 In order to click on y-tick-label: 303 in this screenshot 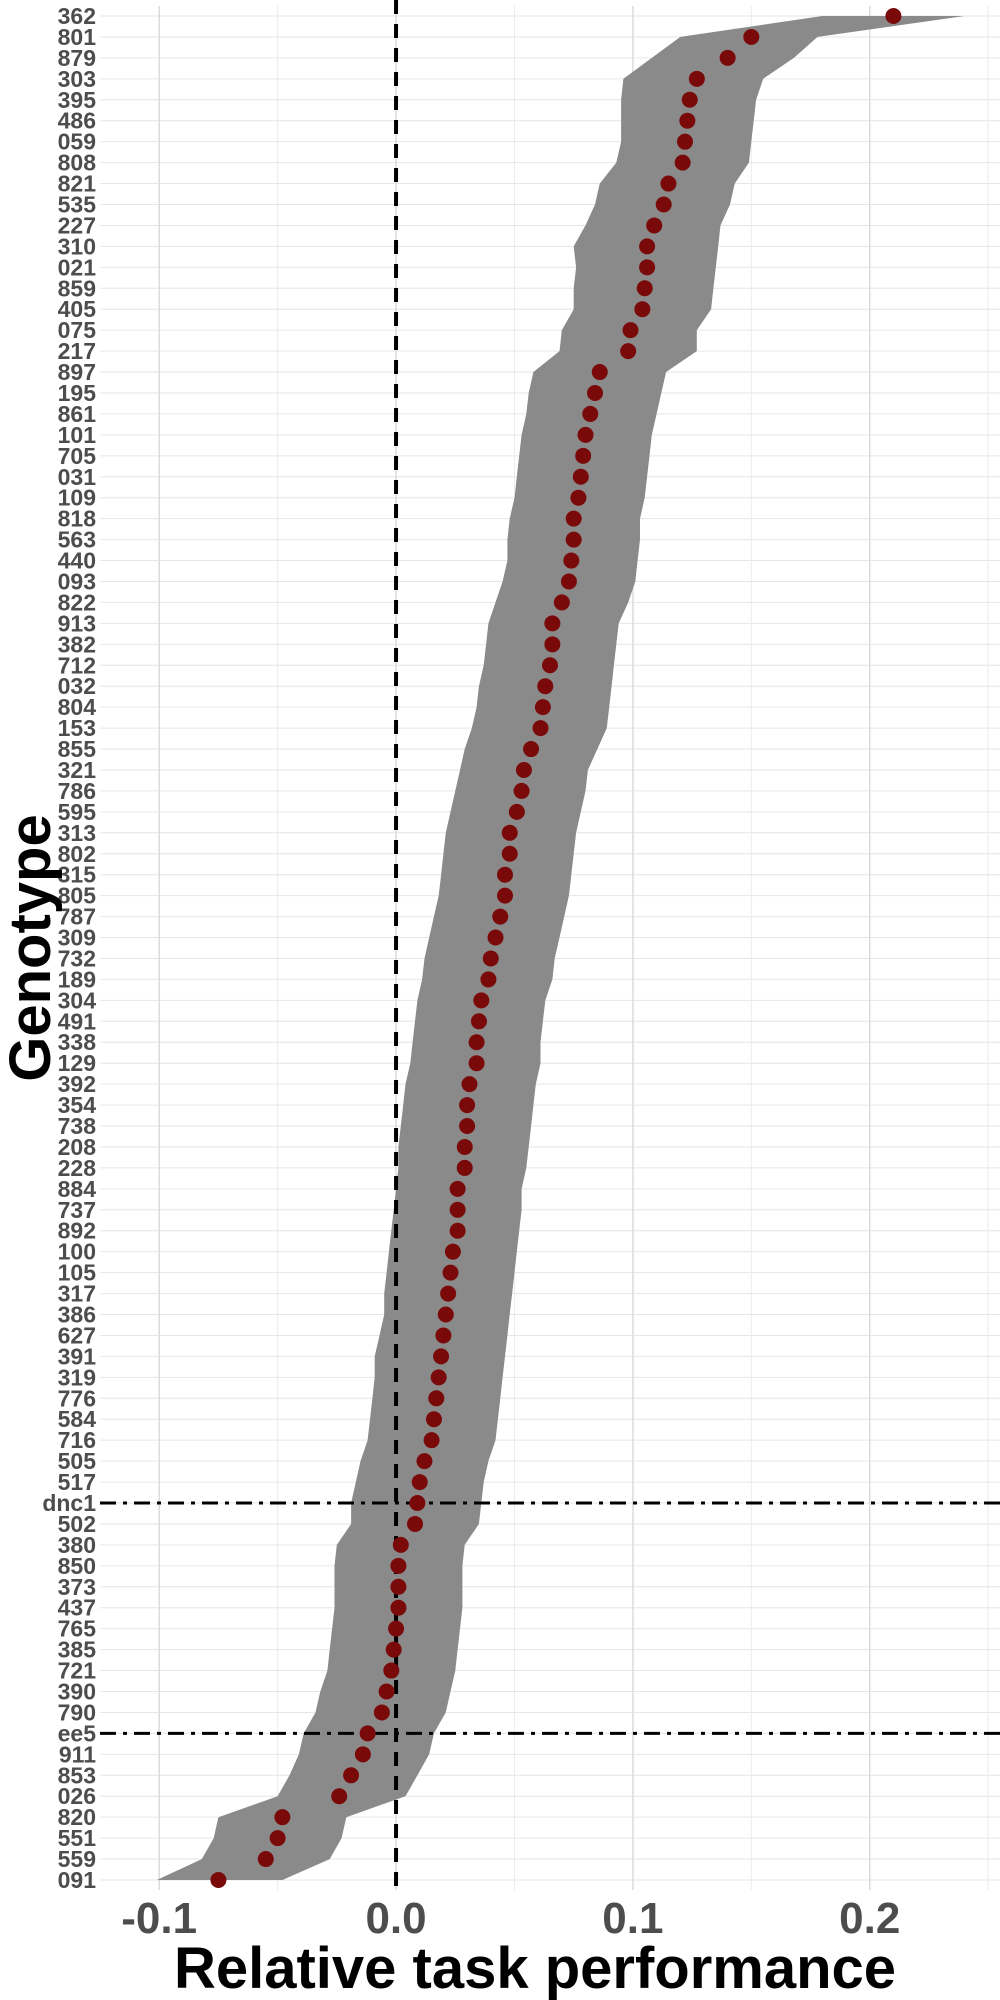, I will do `click(77, 79)`.